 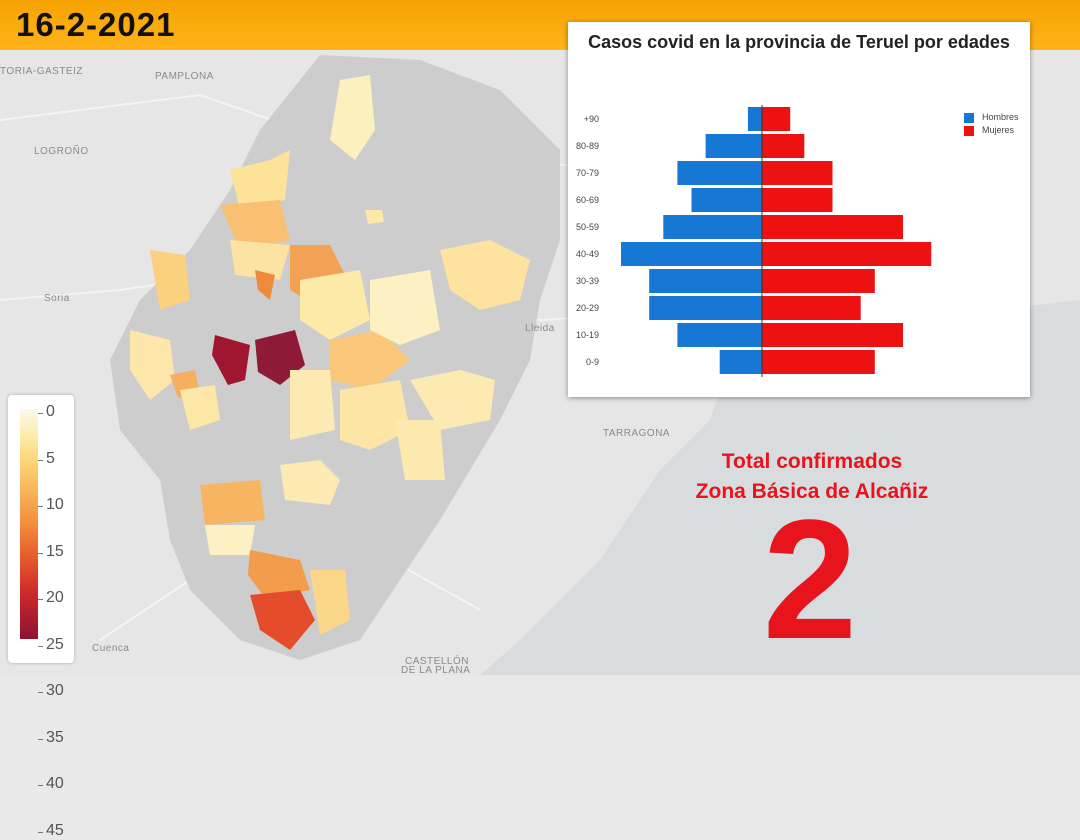 I want to click on legend-label: 25, so click(x=55, y=644).